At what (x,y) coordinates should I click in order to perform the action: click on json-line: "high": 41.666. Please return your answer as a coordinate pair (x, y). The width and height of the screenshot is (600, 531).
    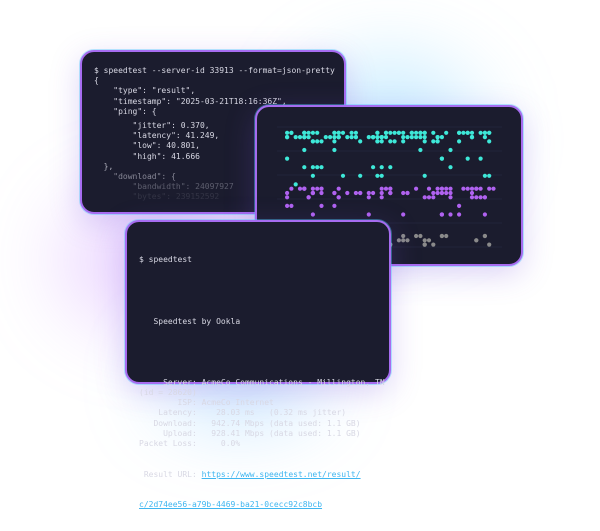
    Looking at the image, I should click on (147, 156).